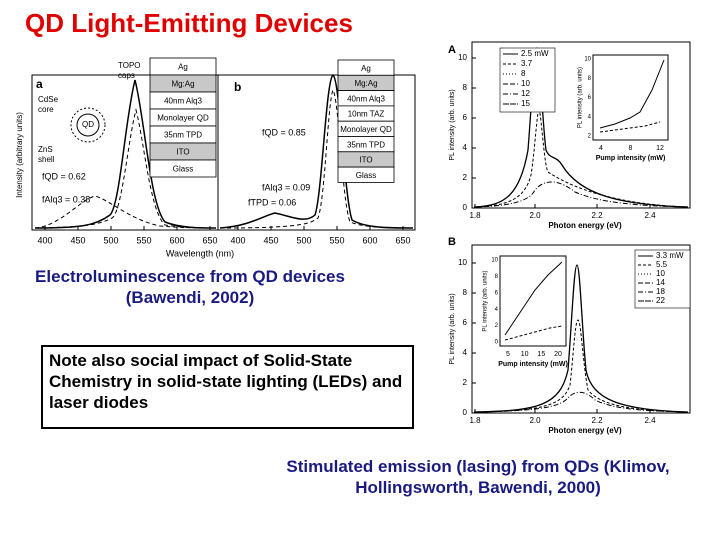 The width and height of the screenshot is (720, 540). What do you see at coordinates (143, 240) in the screenshot?
I see `label: 550` at bounding box center [143, 240].